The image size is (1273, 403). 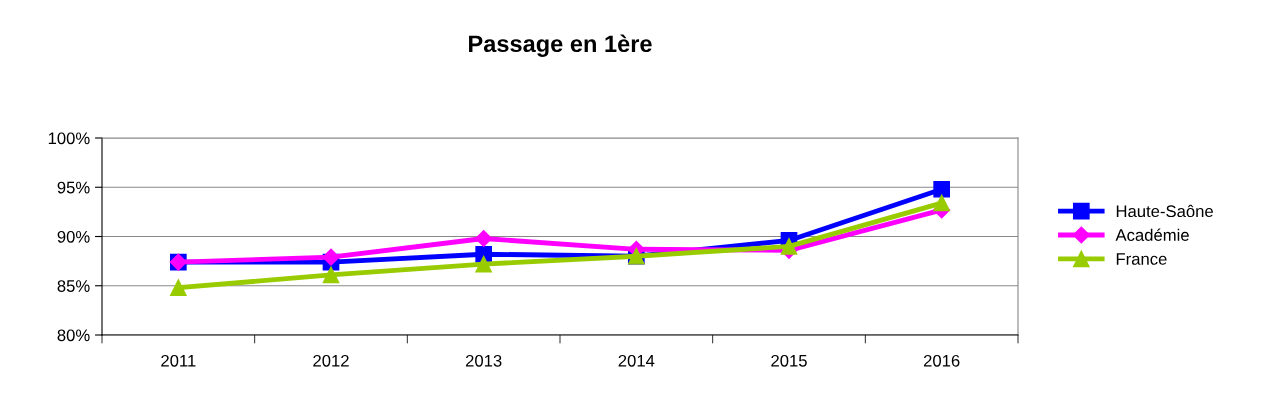 I want to click on legend-label: France, so click(x=1141, y=259).